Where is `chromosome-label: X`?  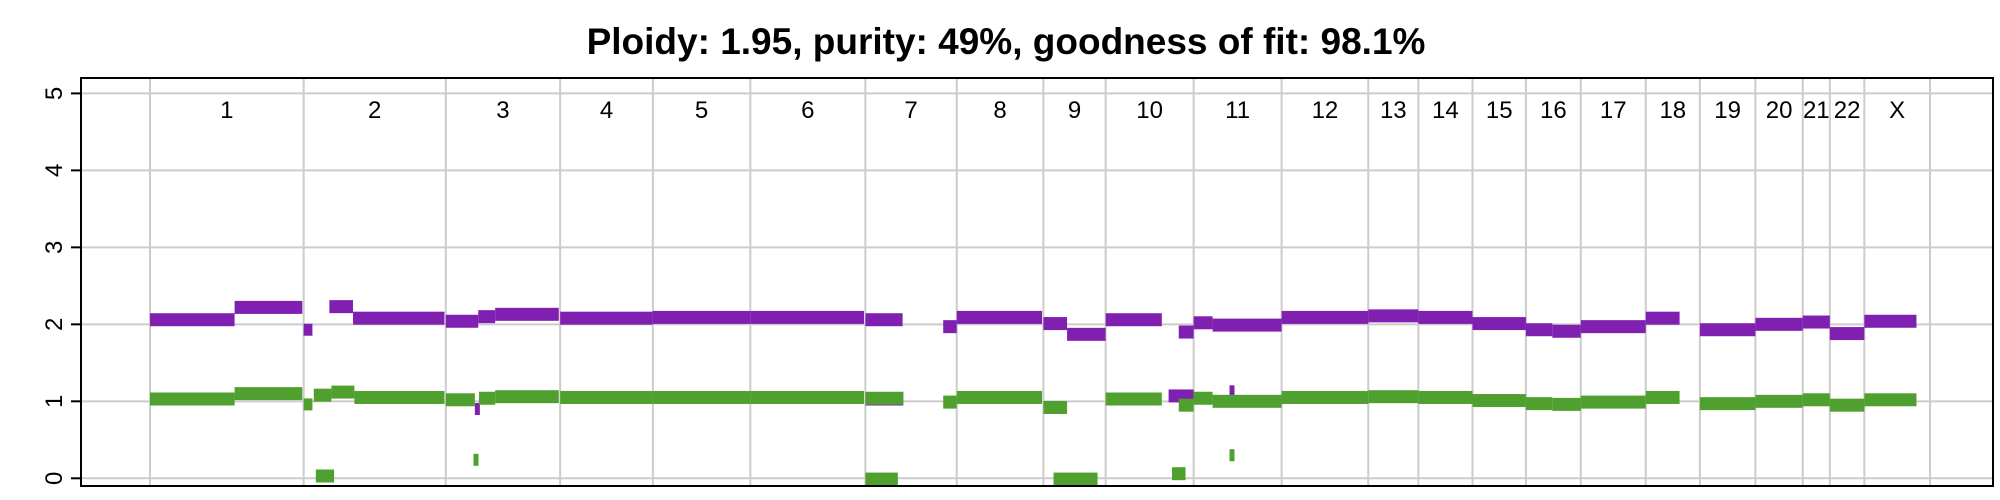 chromosome-label: X is located at coordinates (1897, 110).